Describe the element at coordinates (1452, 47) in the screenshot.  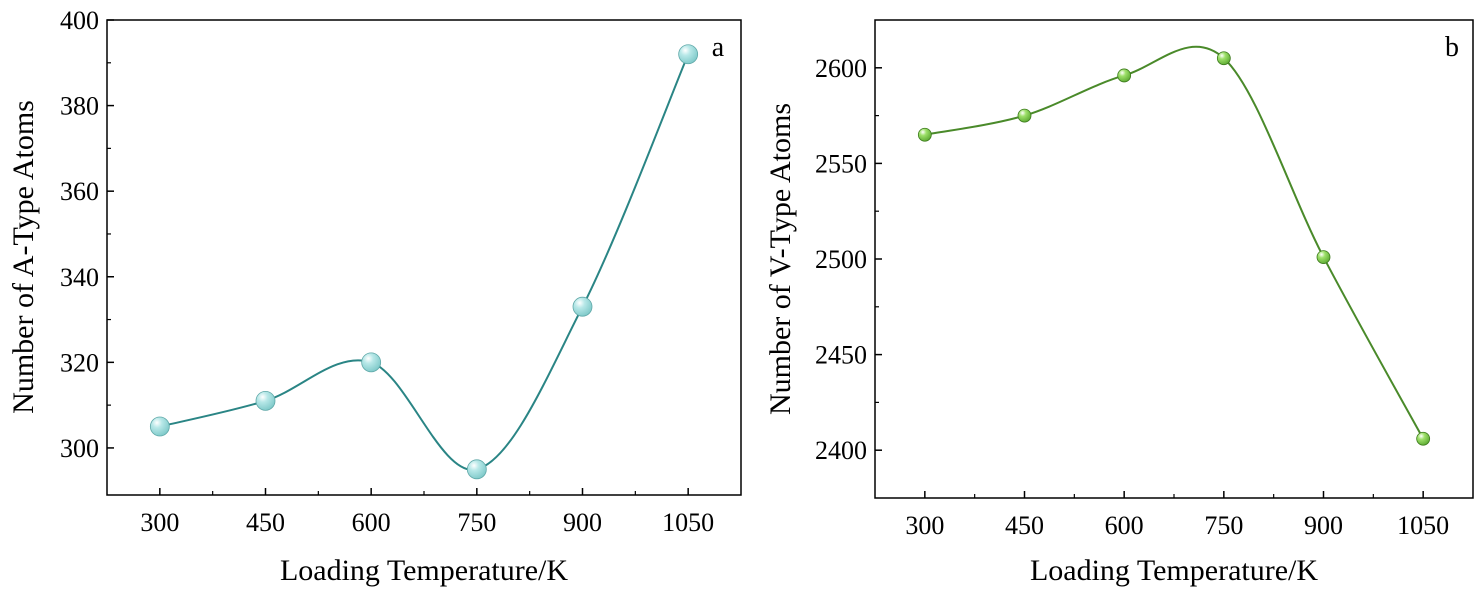
I see `panel-letter-b: b` at that location.